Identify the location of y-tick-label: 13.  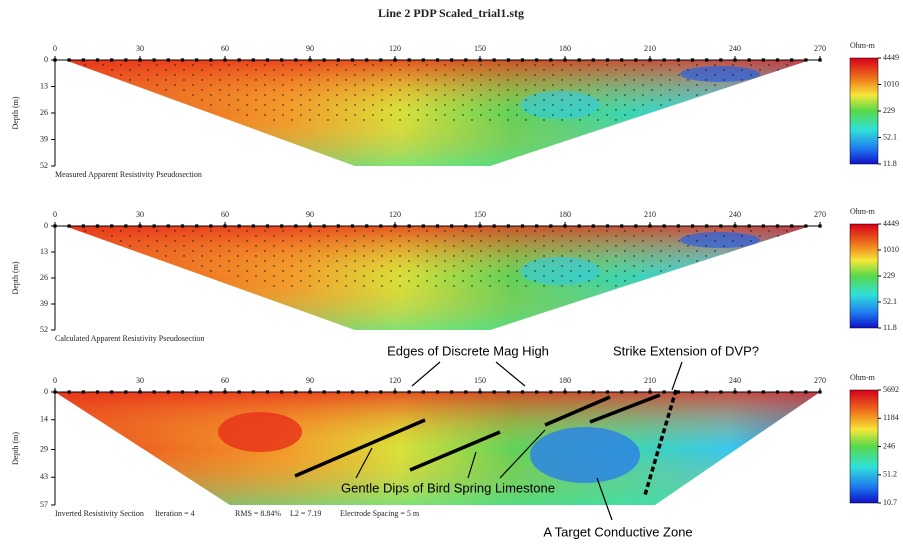
(44, 251).